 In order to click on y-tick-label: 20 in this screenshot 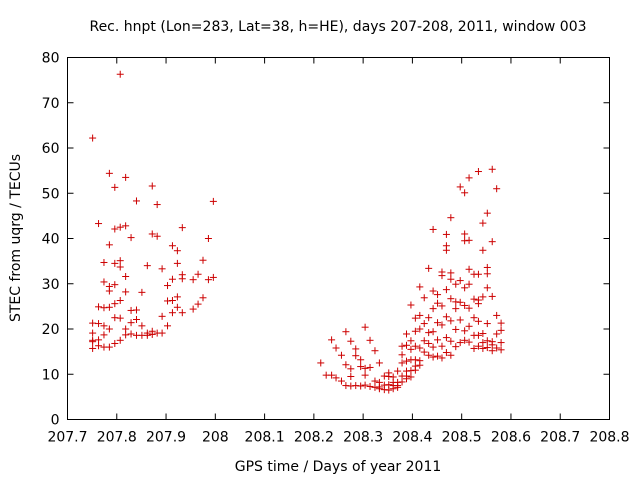, I will do `click(51, 330)`.